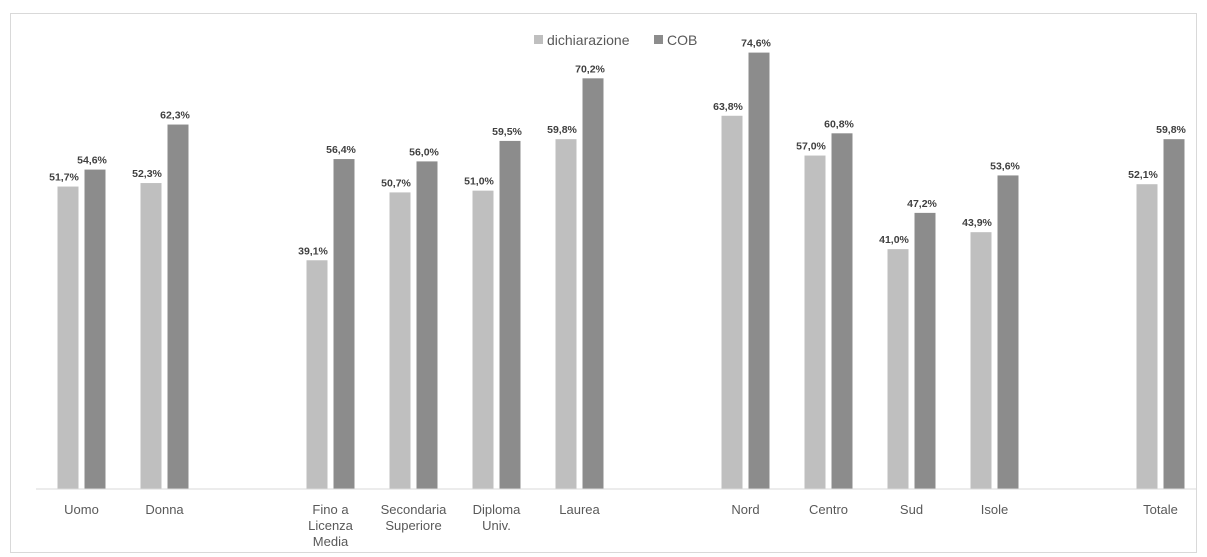  Describe the element at coordinates (759, 271) in the screenshot. I see `bar-cob-nord` at that location.